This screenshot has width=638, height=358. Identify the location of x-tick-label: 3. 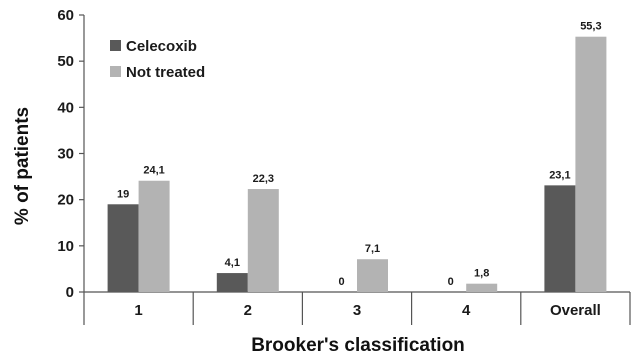
(357, 310).